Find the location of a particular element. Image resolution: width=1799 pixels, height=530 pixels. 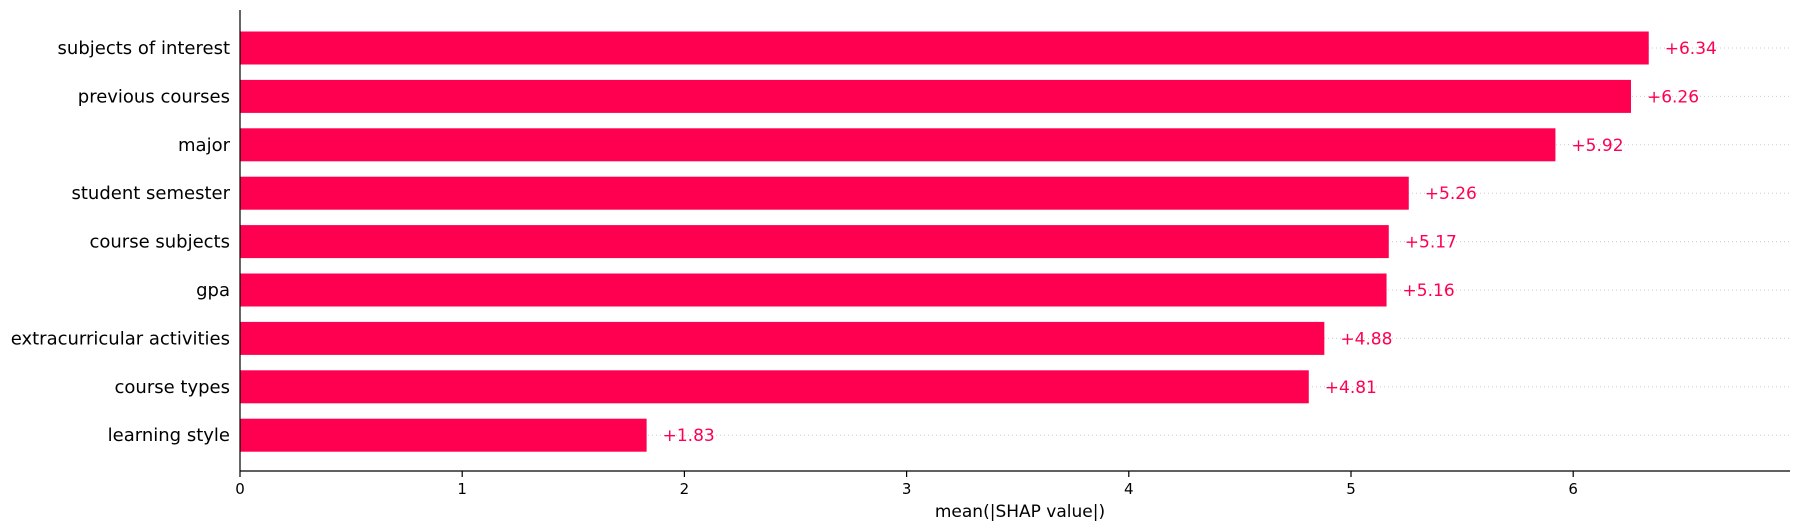

value-label-student-semester: +5.26 is located at coordinates (1451, 194).